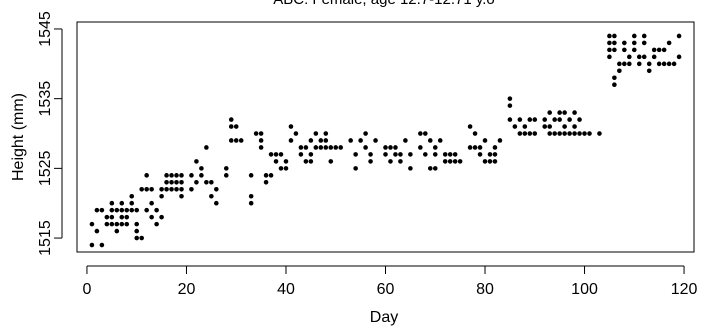  Describe the element at coordinates (286, 289) in the screenshot. I see `x-tick-label: 40` at that location.